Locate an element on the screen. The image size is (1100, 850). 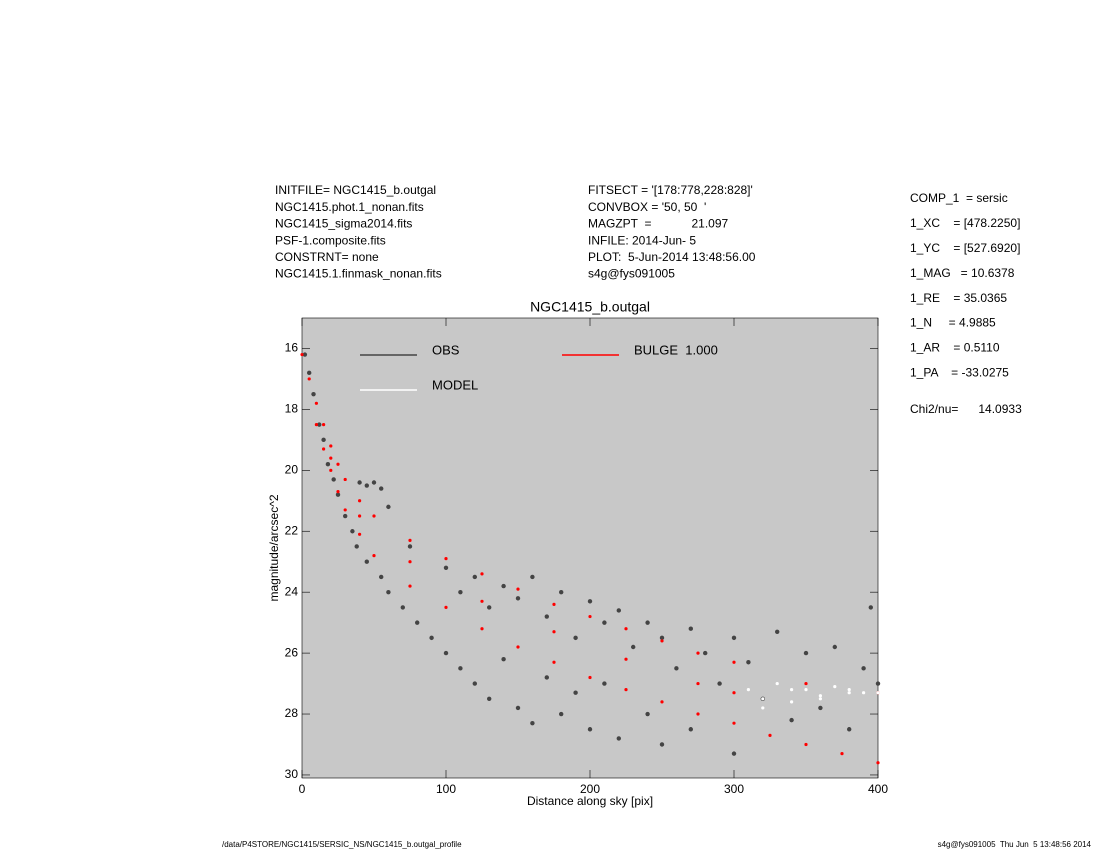
fit-parameter: 1_YC = [527.6920] is located at coordinates (965, 248).